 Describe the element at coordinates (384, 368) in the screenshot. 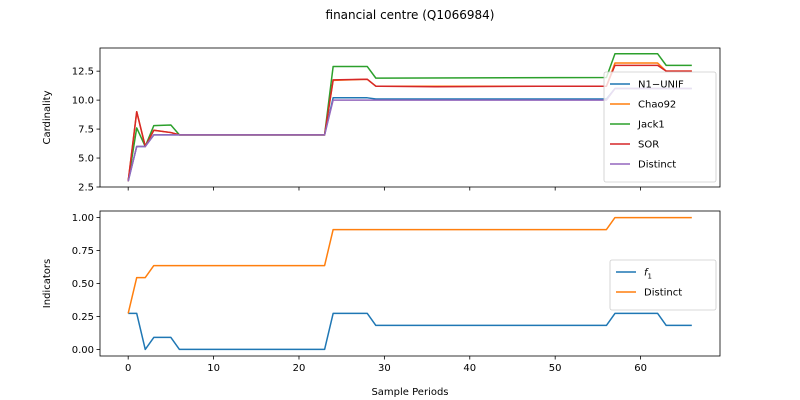

I see `bottom-x-tick-label: 30` at that location.